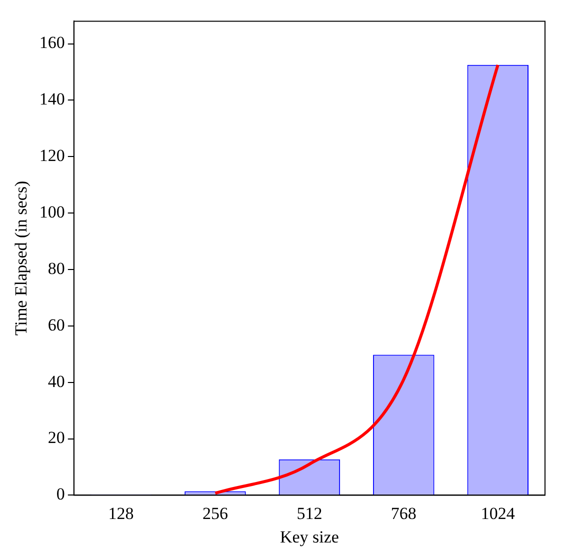 This screenshot has height=556, width=567. I want to click on y-tick-label: 120, so click(52, 156).